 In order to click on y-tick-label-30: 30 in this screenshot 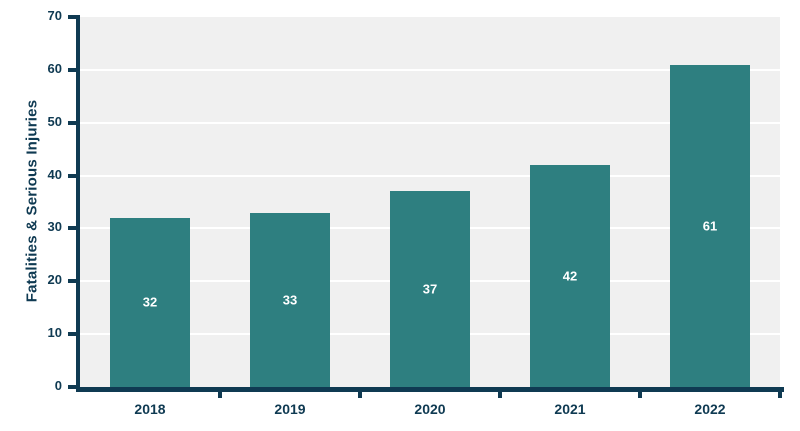, I will do `click(54, 227)`.